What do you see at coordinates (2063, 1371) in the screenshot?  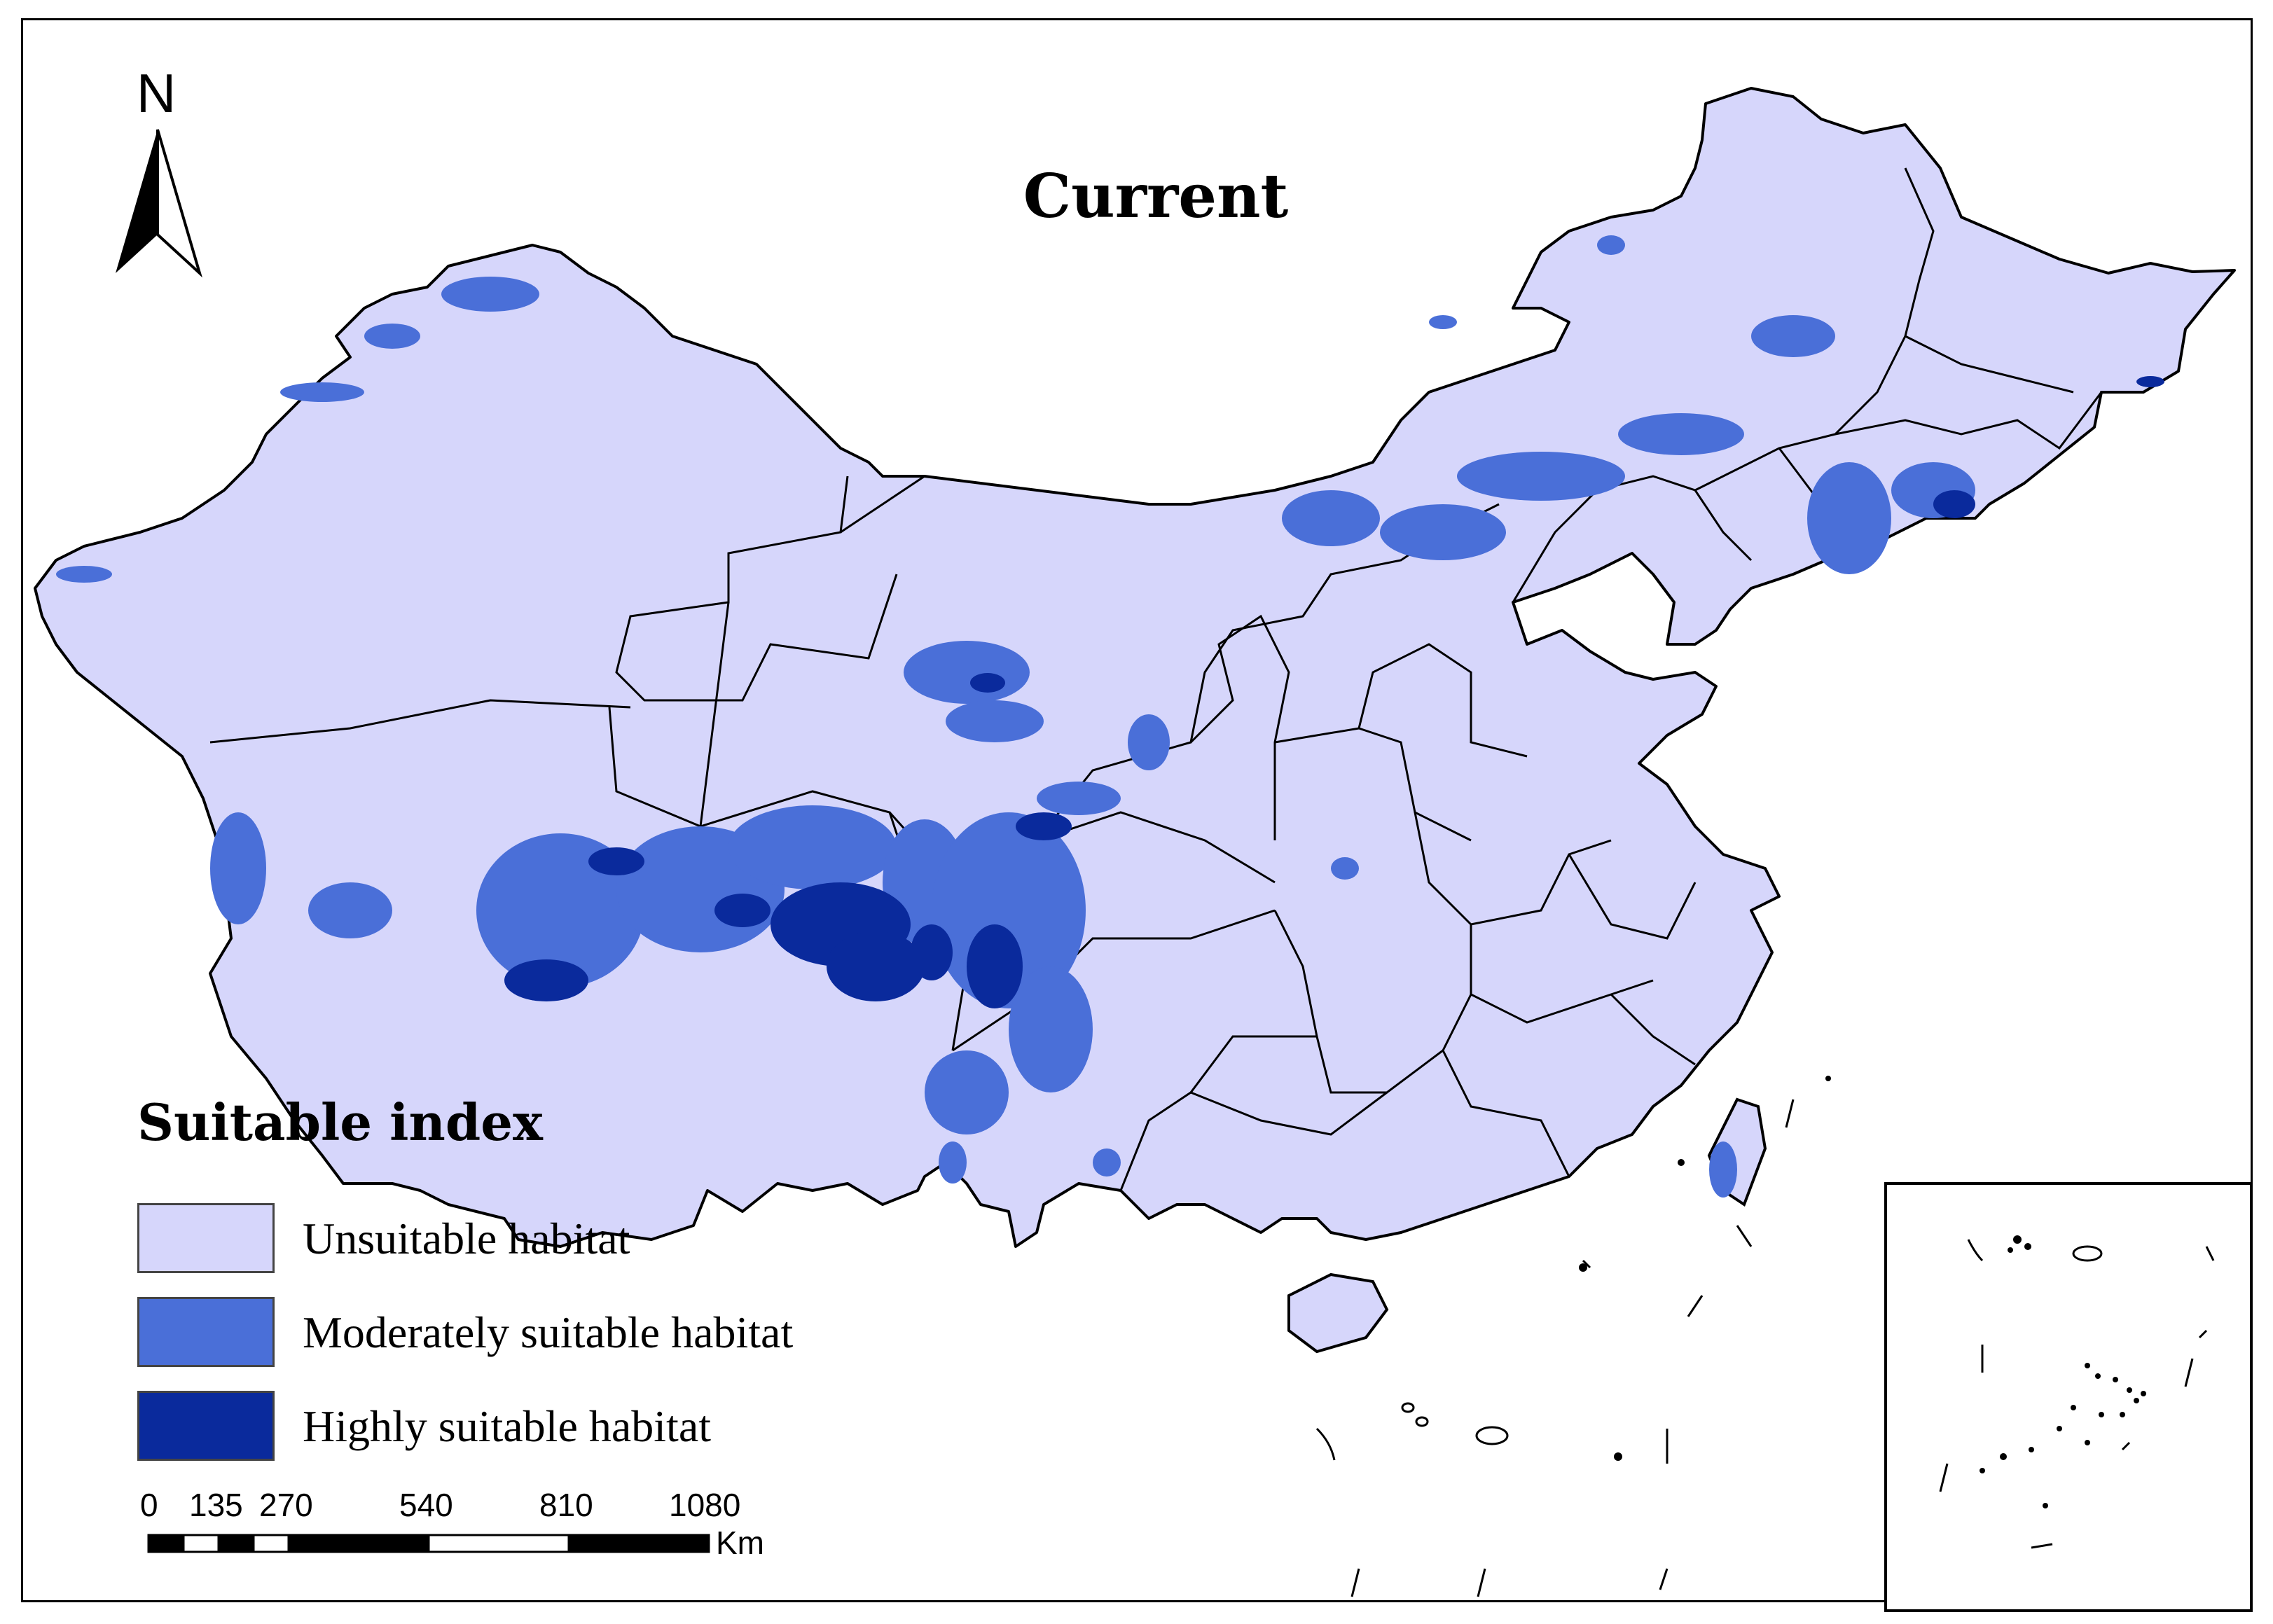 I see `inset-dots` at bounding box center [2063, 1371].